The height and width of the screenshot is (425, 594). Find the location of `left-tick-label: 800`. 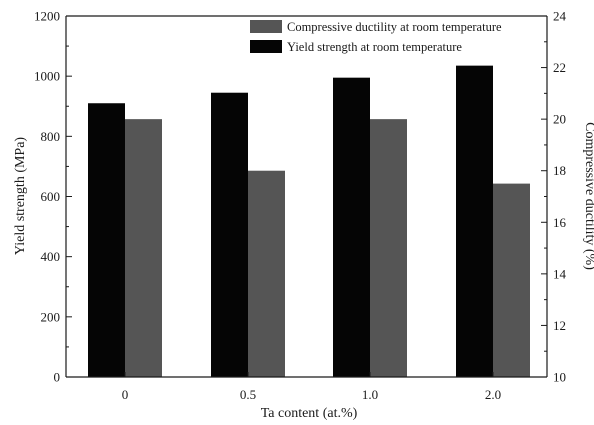

left-tick-label: 800 is located at coordinates (51, 136).